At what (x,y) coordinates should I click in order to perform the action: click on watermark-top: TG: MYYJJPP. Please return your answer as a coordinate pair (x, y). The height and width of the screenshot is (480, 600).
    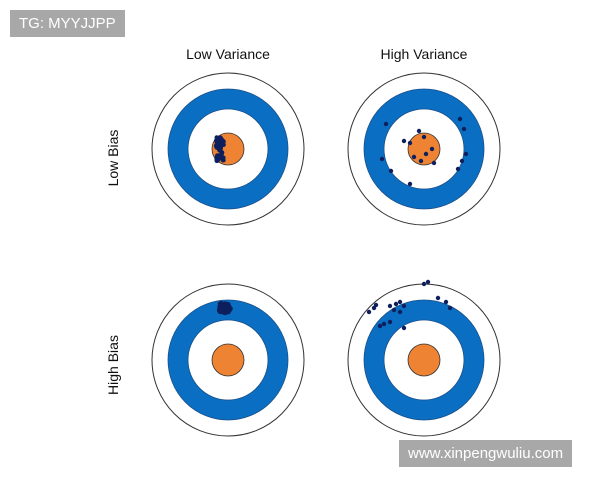
    Looking at the image, I should click on (67, 23).